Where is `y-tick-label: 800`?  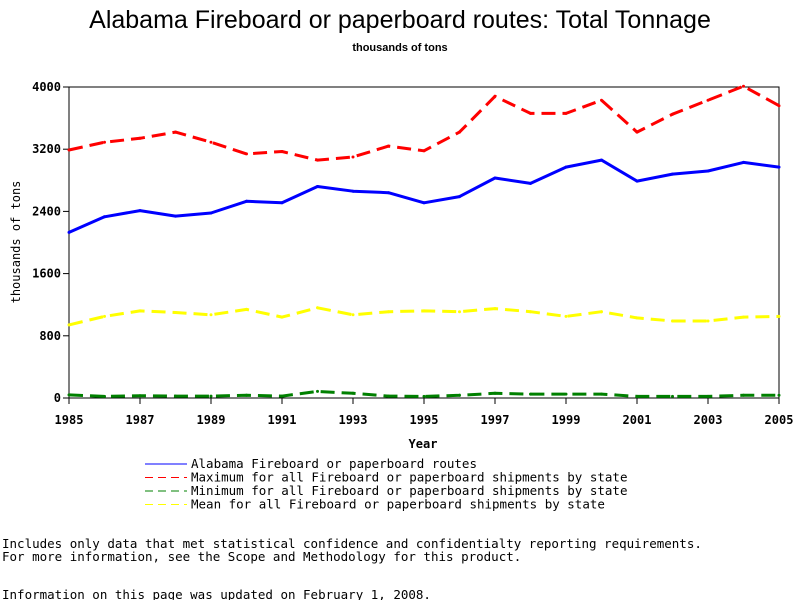
y-tick-label: 800 is located at coordinates (50, 336).